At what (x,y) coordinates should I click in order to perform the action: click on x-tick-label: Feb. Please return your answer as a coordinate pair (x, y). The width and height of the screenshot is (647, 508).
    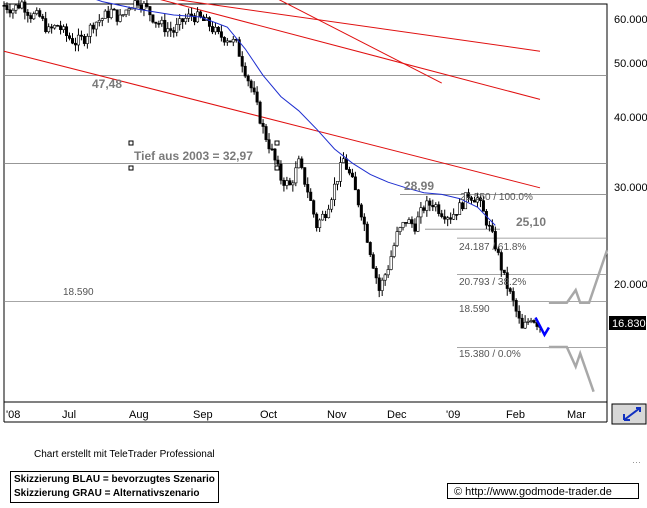
    Looking at the image, I should click on (515, 415).